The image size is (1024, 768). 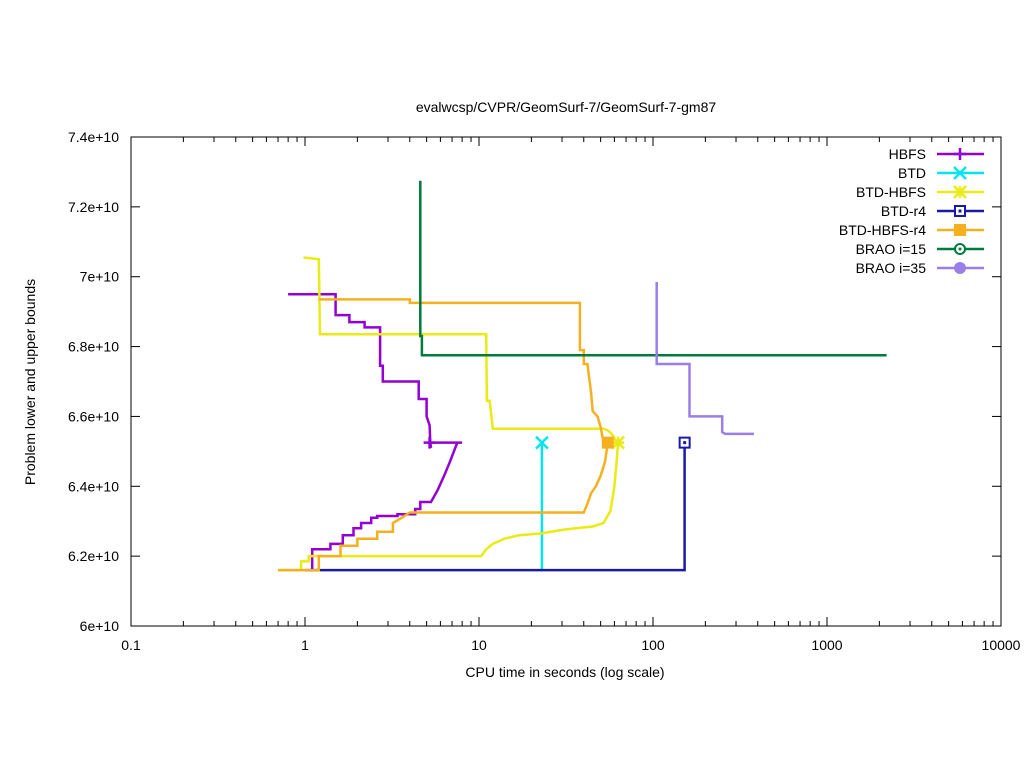 I want to click on legend-label: BRAO i=35, so click(x=891, y=268).